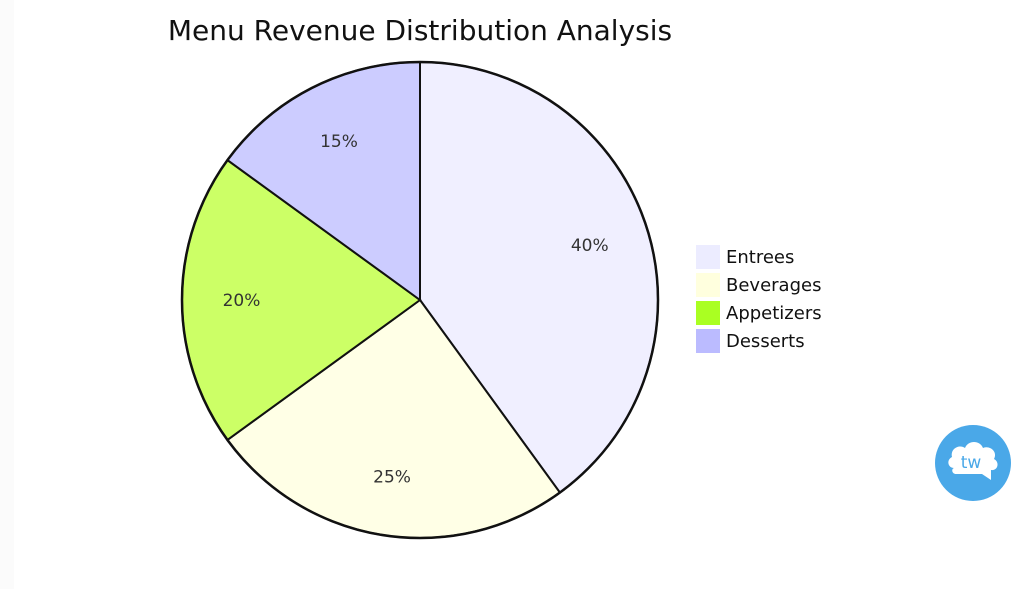  I want to click on legend-item-desserts: Desserts, so click(759, 341).